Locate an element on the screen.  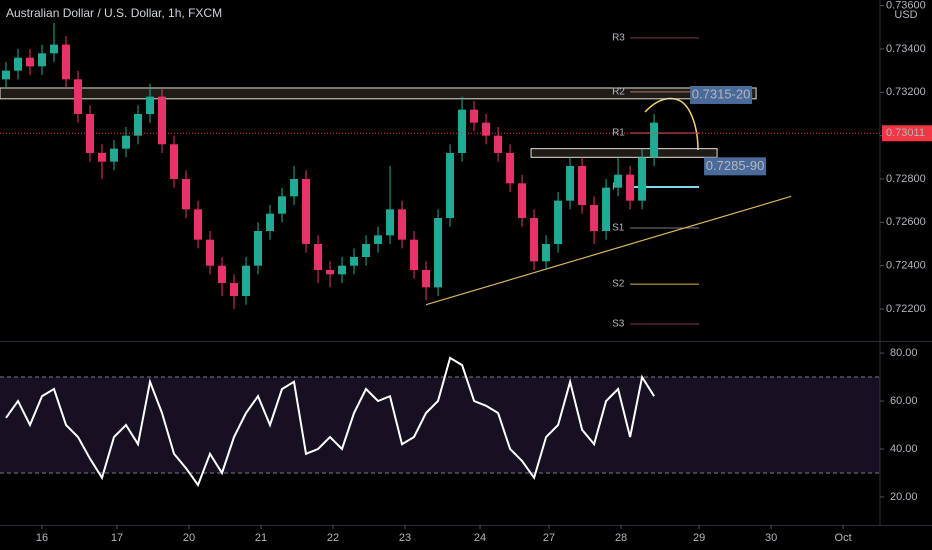
y-tick-label: 0.73200 is located at coordinates (906, 92).